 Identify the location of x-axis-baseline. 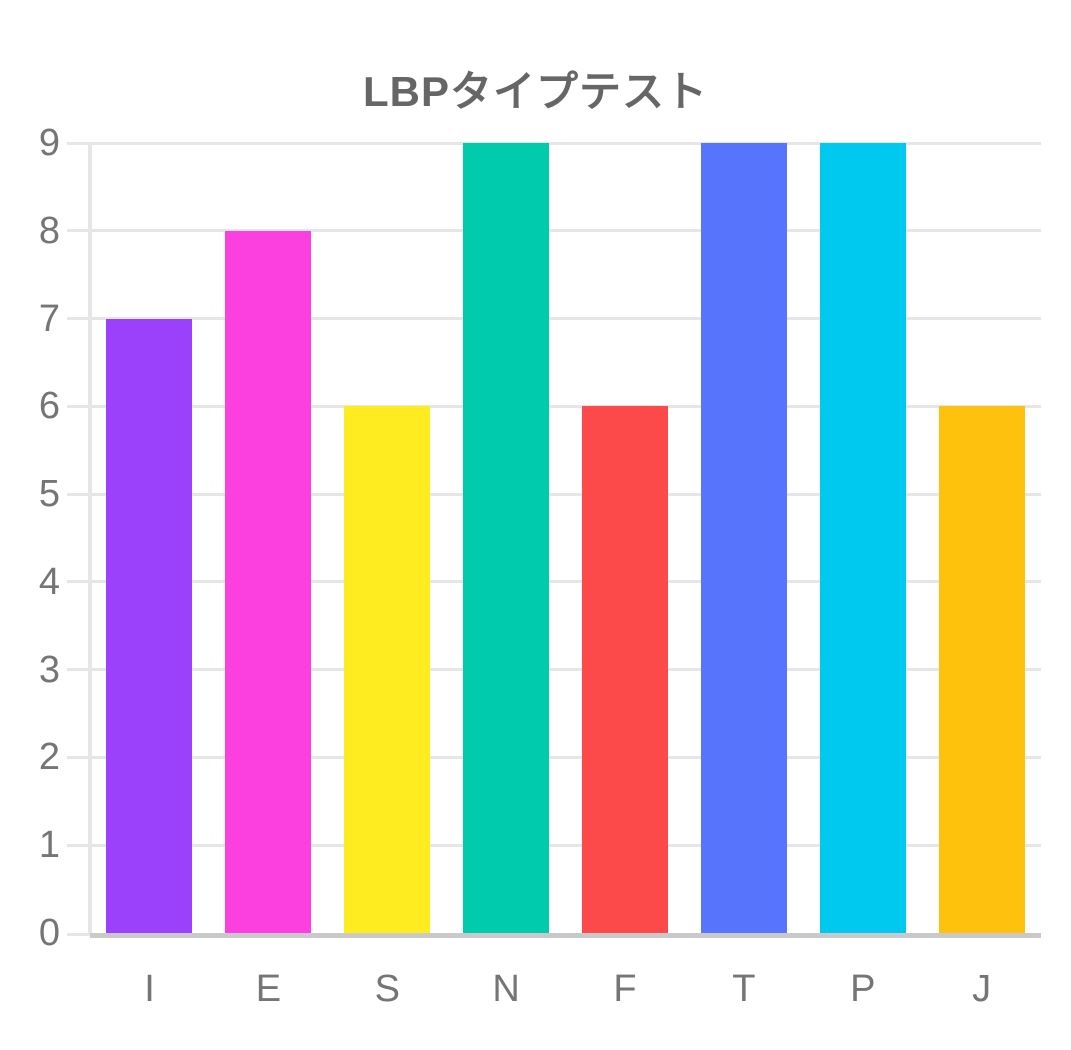
(565, 935).